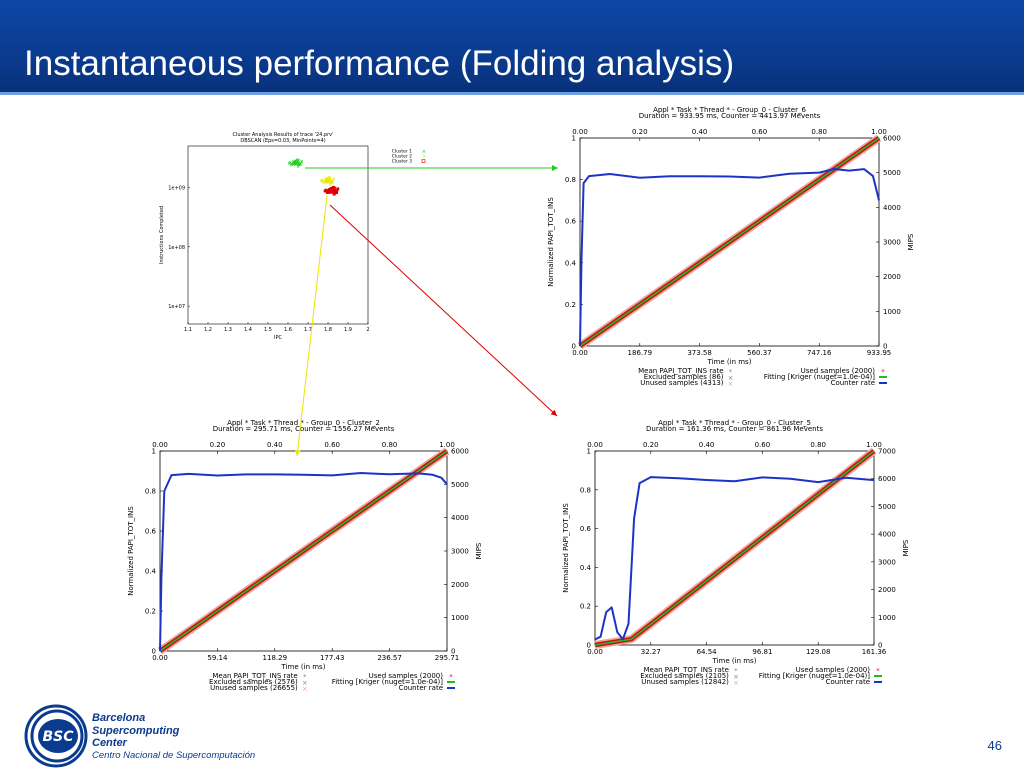 This screenshot has height=768, width=1024. I want to click on cluster-2-legend-right-label: Counter rate, so click(421, 688).